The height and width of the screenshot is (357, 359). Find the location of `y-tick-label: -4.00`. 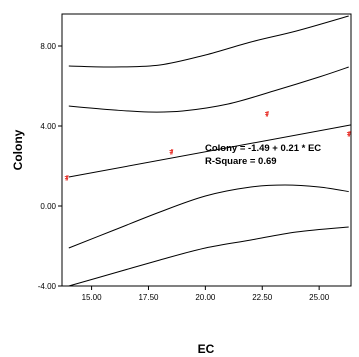

y-tick-label: -4.00 is located at coordinates (47, 286).